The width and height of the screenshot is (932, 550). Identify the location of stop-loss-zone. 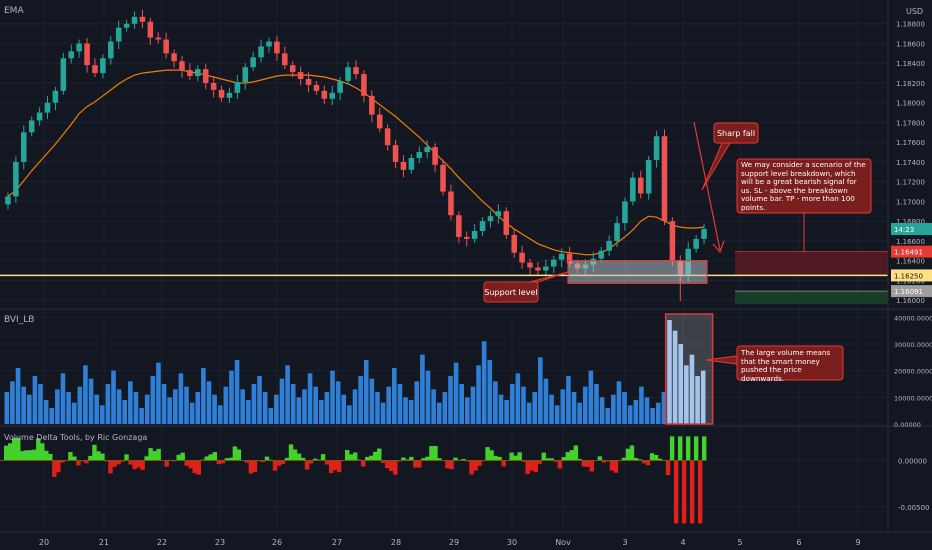
(811, 263).